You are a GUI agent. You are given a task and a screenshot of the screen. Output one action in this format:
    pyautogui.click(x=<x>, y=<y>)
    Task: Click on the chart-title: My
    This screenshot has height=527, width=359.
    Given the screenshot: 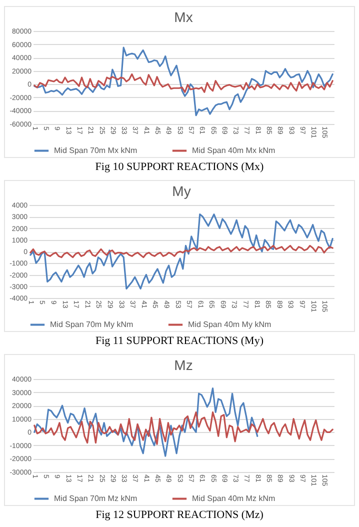 What is the action you would take?
    pyautogui.click(x=181, y=191)
    